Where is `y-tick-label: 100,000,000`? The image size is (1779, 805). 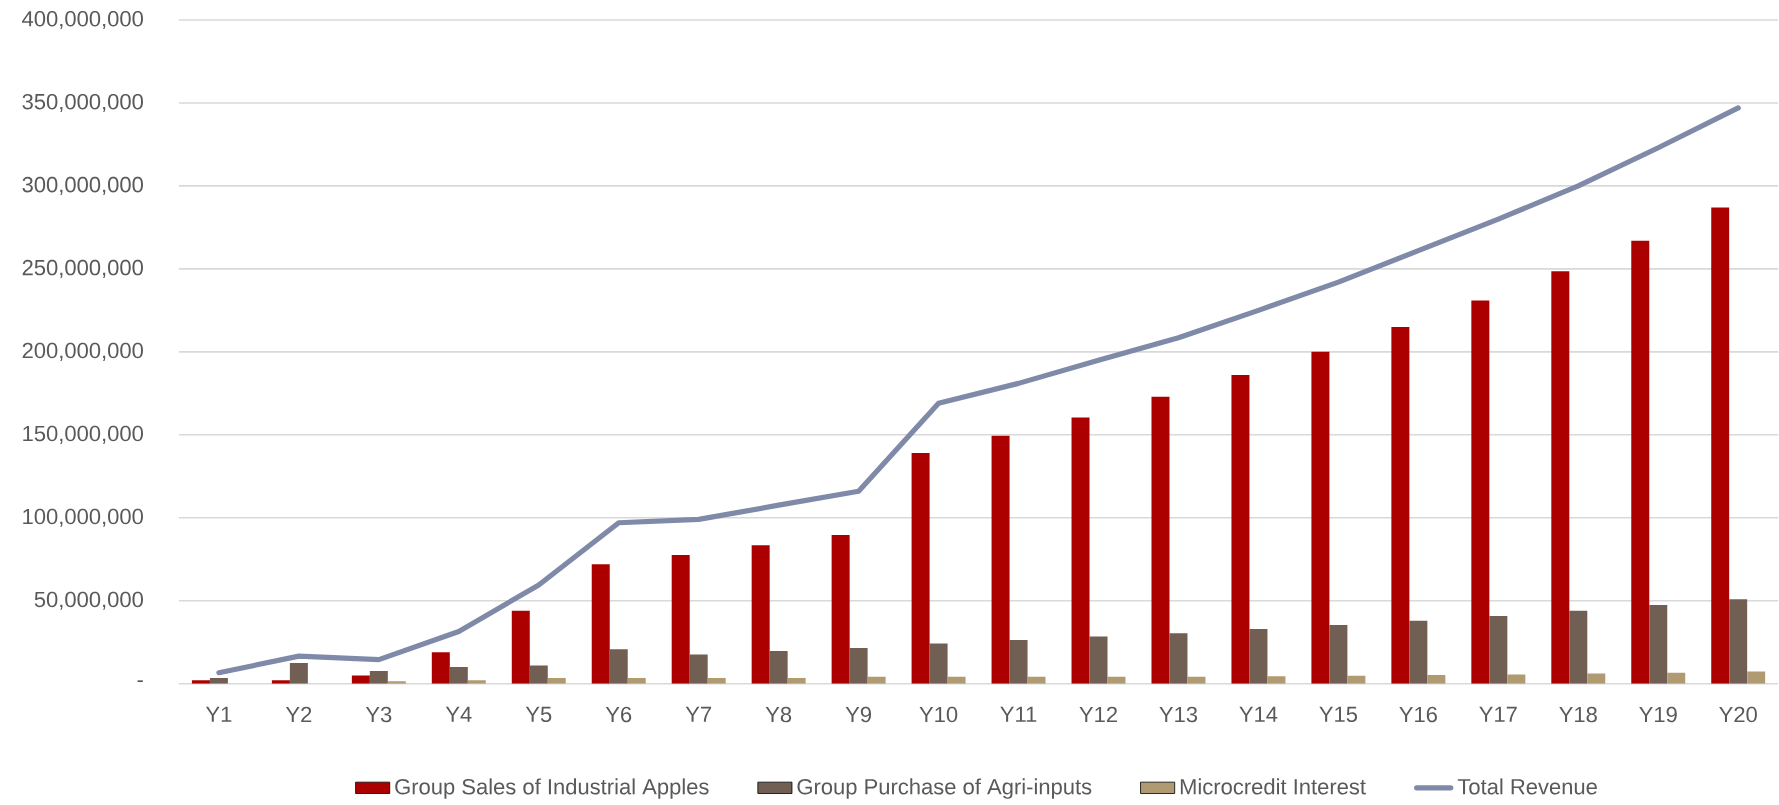
y-tick-label: 100,000,000 is located at coordinates (83, 517).